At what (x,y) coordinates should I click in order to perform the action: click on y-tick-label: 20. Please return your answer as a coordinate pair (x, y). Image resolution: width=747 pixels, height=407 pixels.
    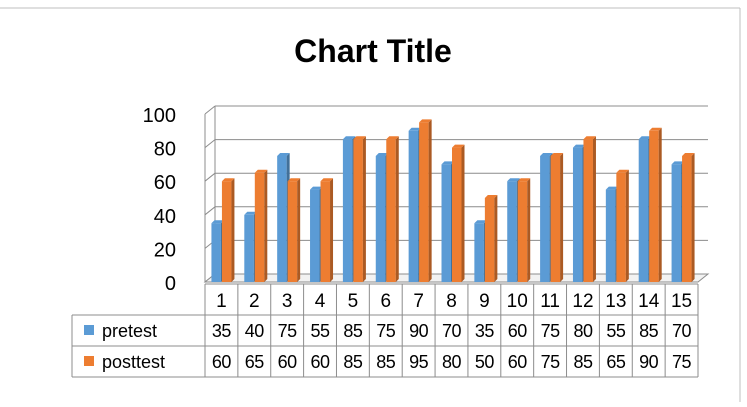
    Looking at the image, I should click on (165, 250).